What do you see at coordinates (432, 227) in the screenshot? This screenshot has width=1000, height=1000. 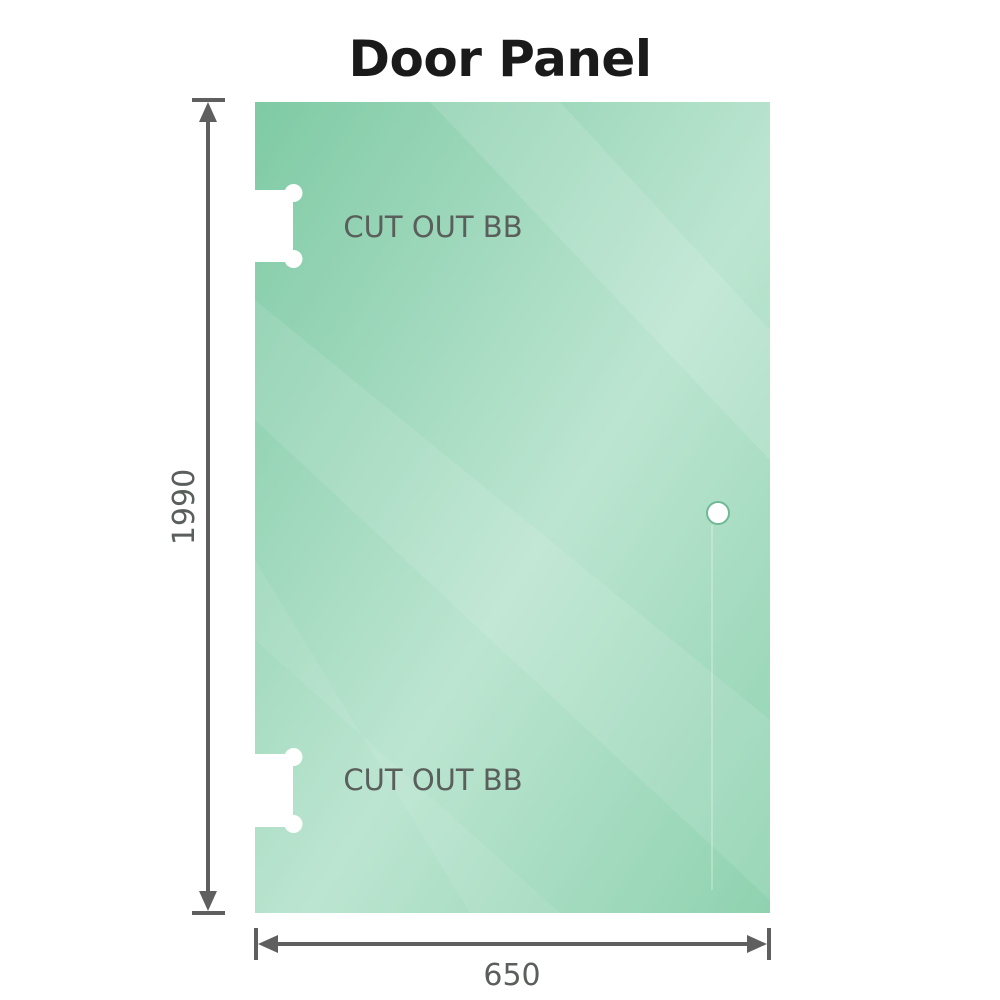 I see `cutout-label-top: CUT OUT BB` at bounding box center [432, 227].